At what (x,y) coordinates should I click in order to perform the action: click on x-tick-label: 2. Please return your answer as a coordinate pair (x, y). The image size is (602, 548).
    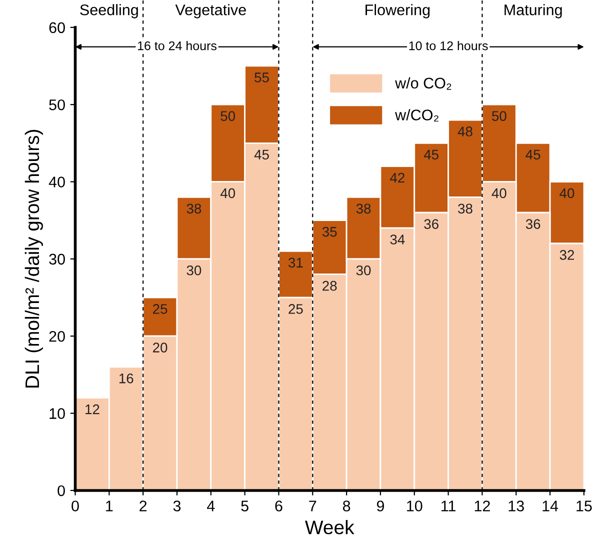
    Looking at the image, I should click on (143, 506).